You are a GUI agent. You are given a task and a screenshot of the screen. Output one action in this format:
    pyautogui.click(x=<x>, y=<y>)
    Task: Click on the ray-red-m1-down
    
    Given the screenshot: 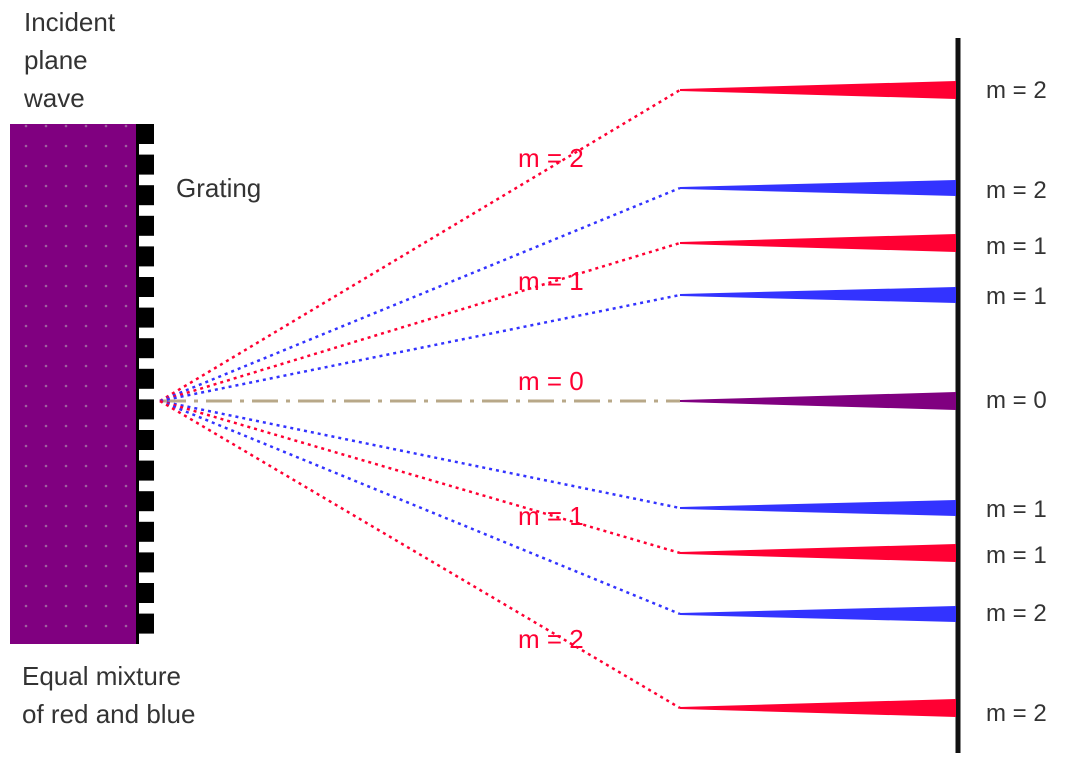 What is the action you would take?
    pyautogui.click(x=420, y=477)
    